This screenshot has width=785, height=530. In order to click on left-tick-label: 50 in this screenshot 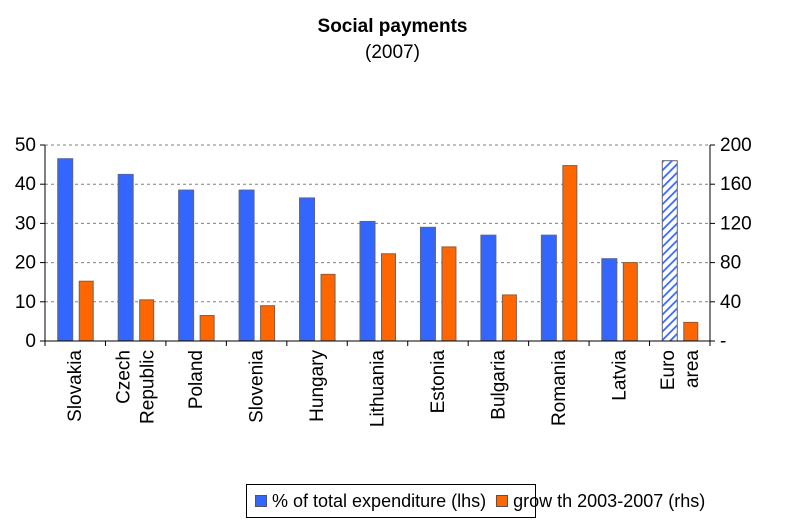, I will do `click(25, 145)`.